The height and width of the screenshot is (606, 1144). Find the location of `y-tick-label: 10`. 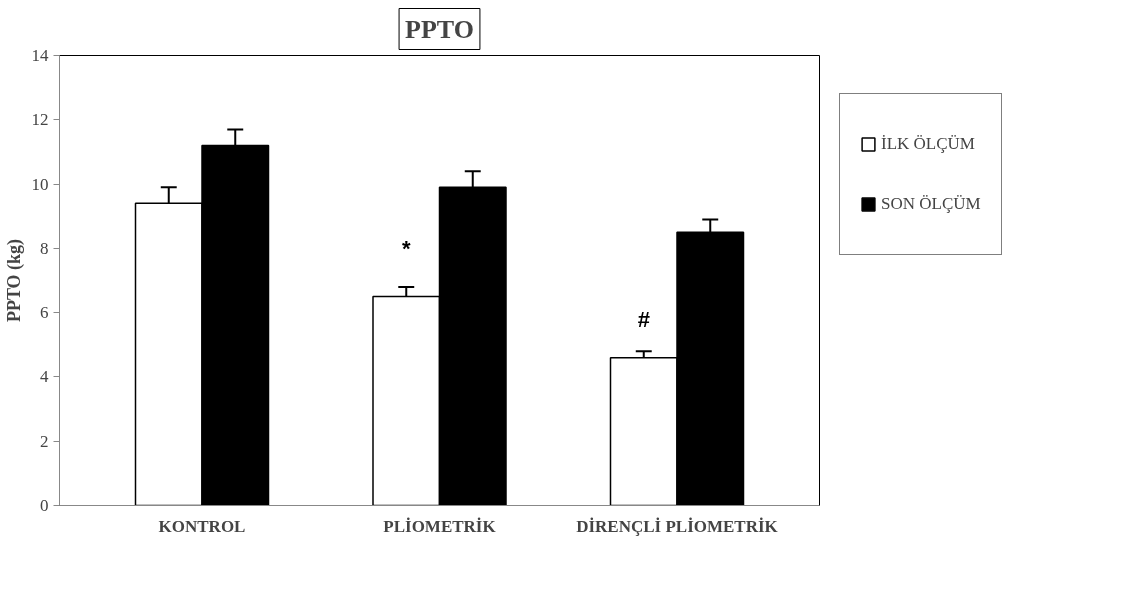

y-tick-label: 10 is located at coordinates (40, 184).